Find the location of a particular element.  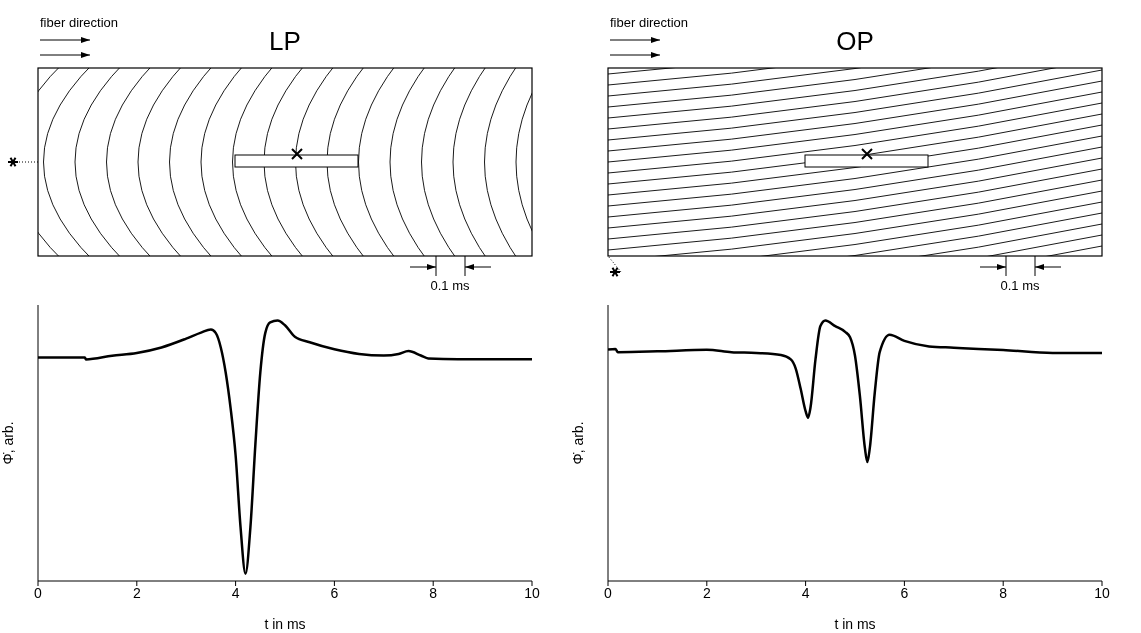

chart-title: OP is located at coordinates (855, 41).